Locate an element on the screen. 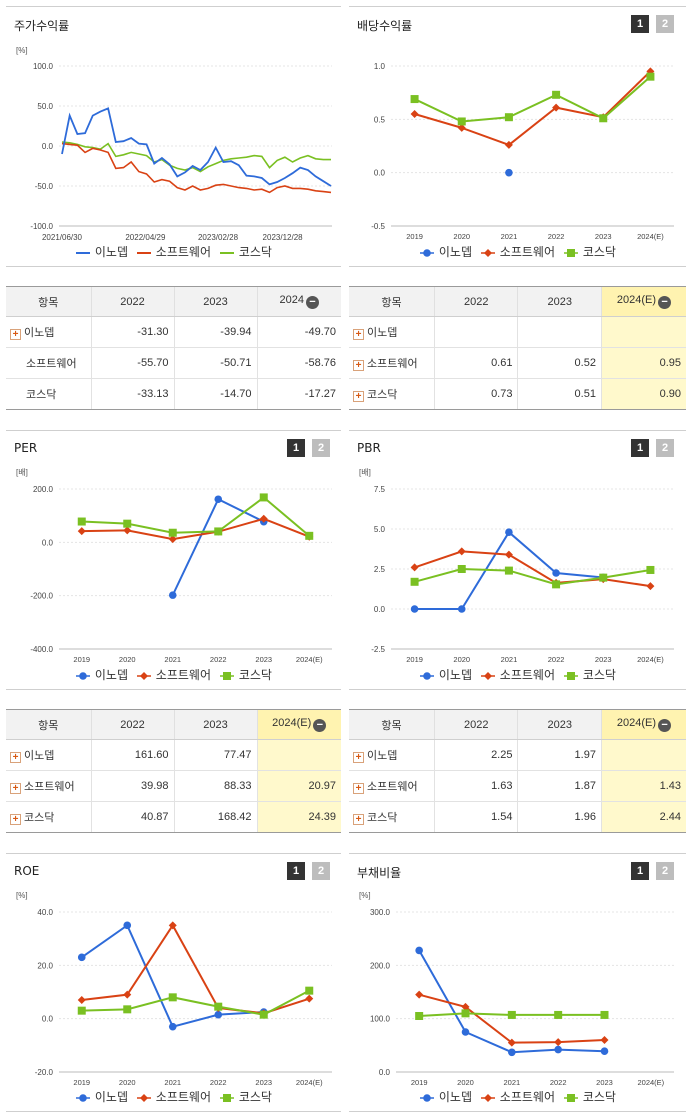  table-cell: -58.76 is located at coordinates (298, 363).